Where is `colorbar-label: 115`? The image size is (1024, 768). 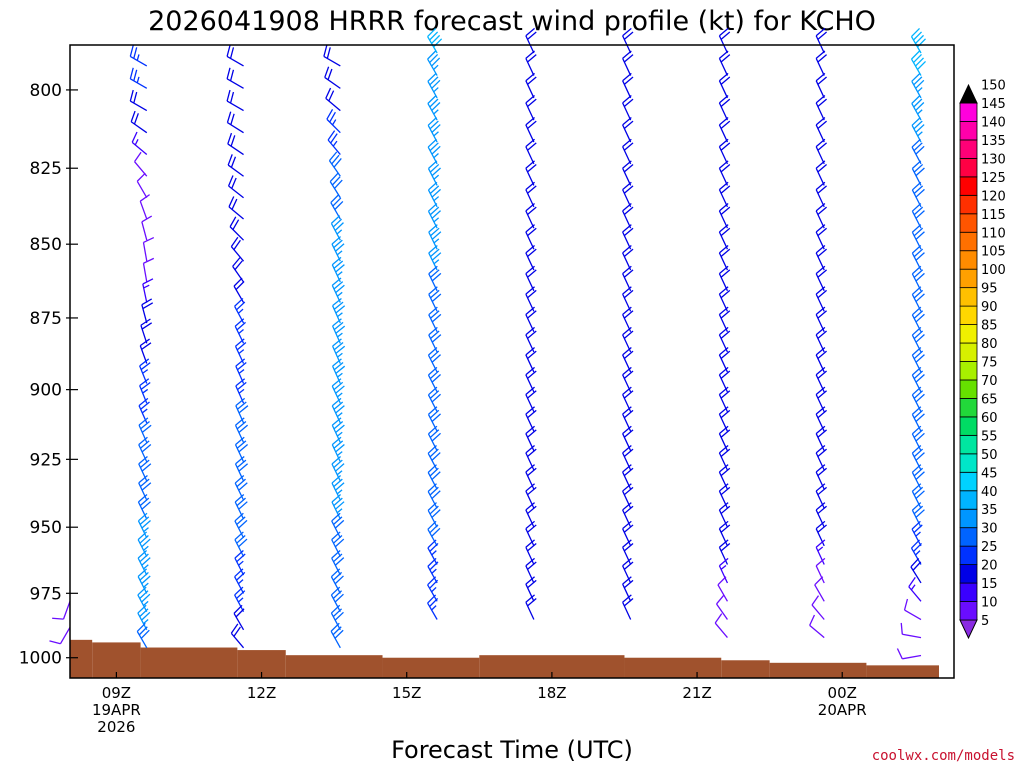
colorbar-label: 115 is located at coordinates (993, 215).